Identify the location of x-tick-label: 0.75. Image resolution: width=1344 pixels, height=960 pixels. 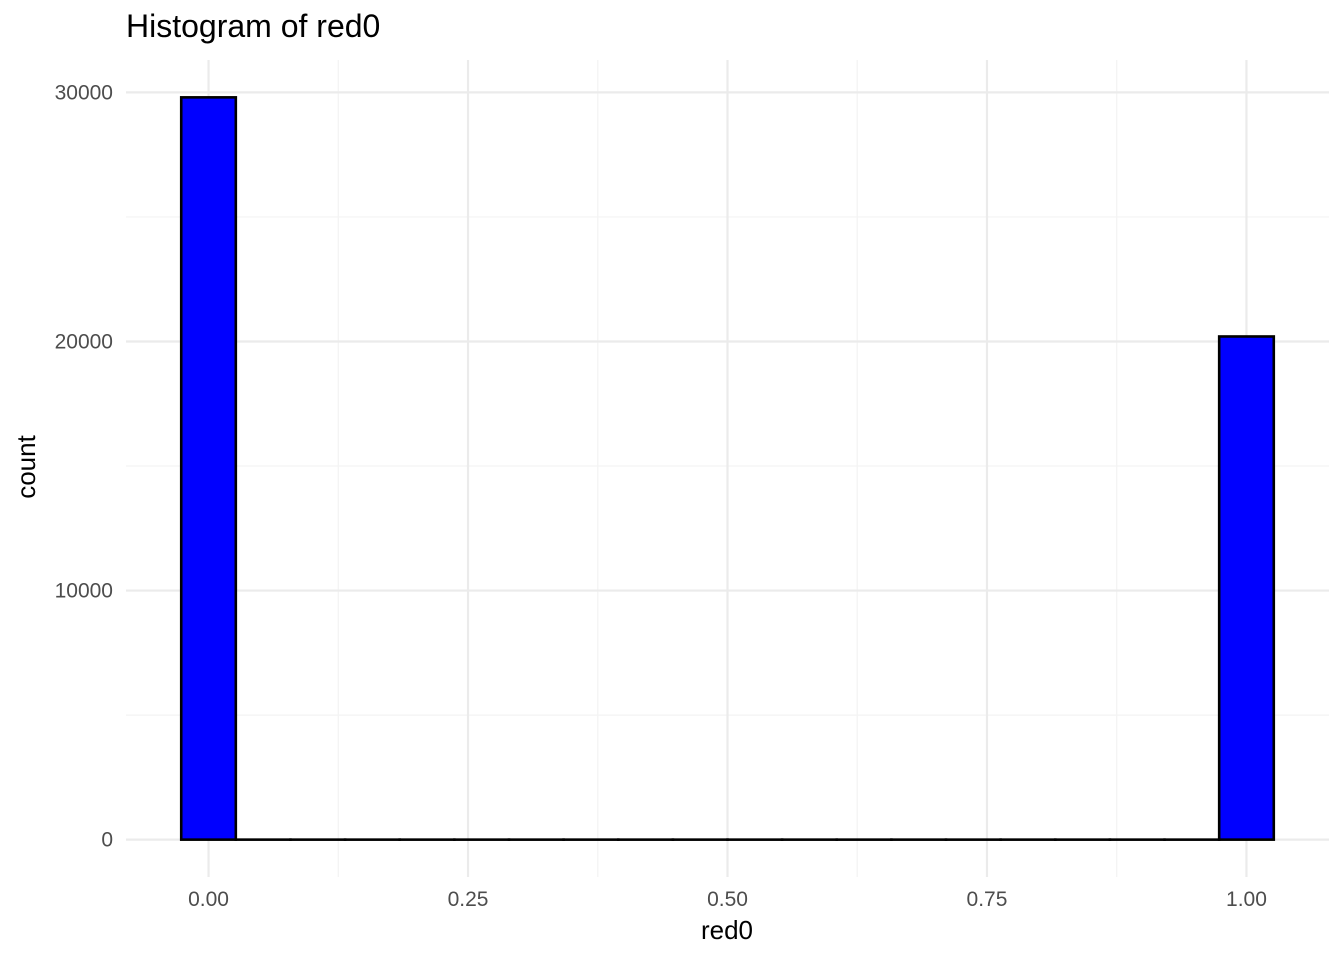
(987, 899).